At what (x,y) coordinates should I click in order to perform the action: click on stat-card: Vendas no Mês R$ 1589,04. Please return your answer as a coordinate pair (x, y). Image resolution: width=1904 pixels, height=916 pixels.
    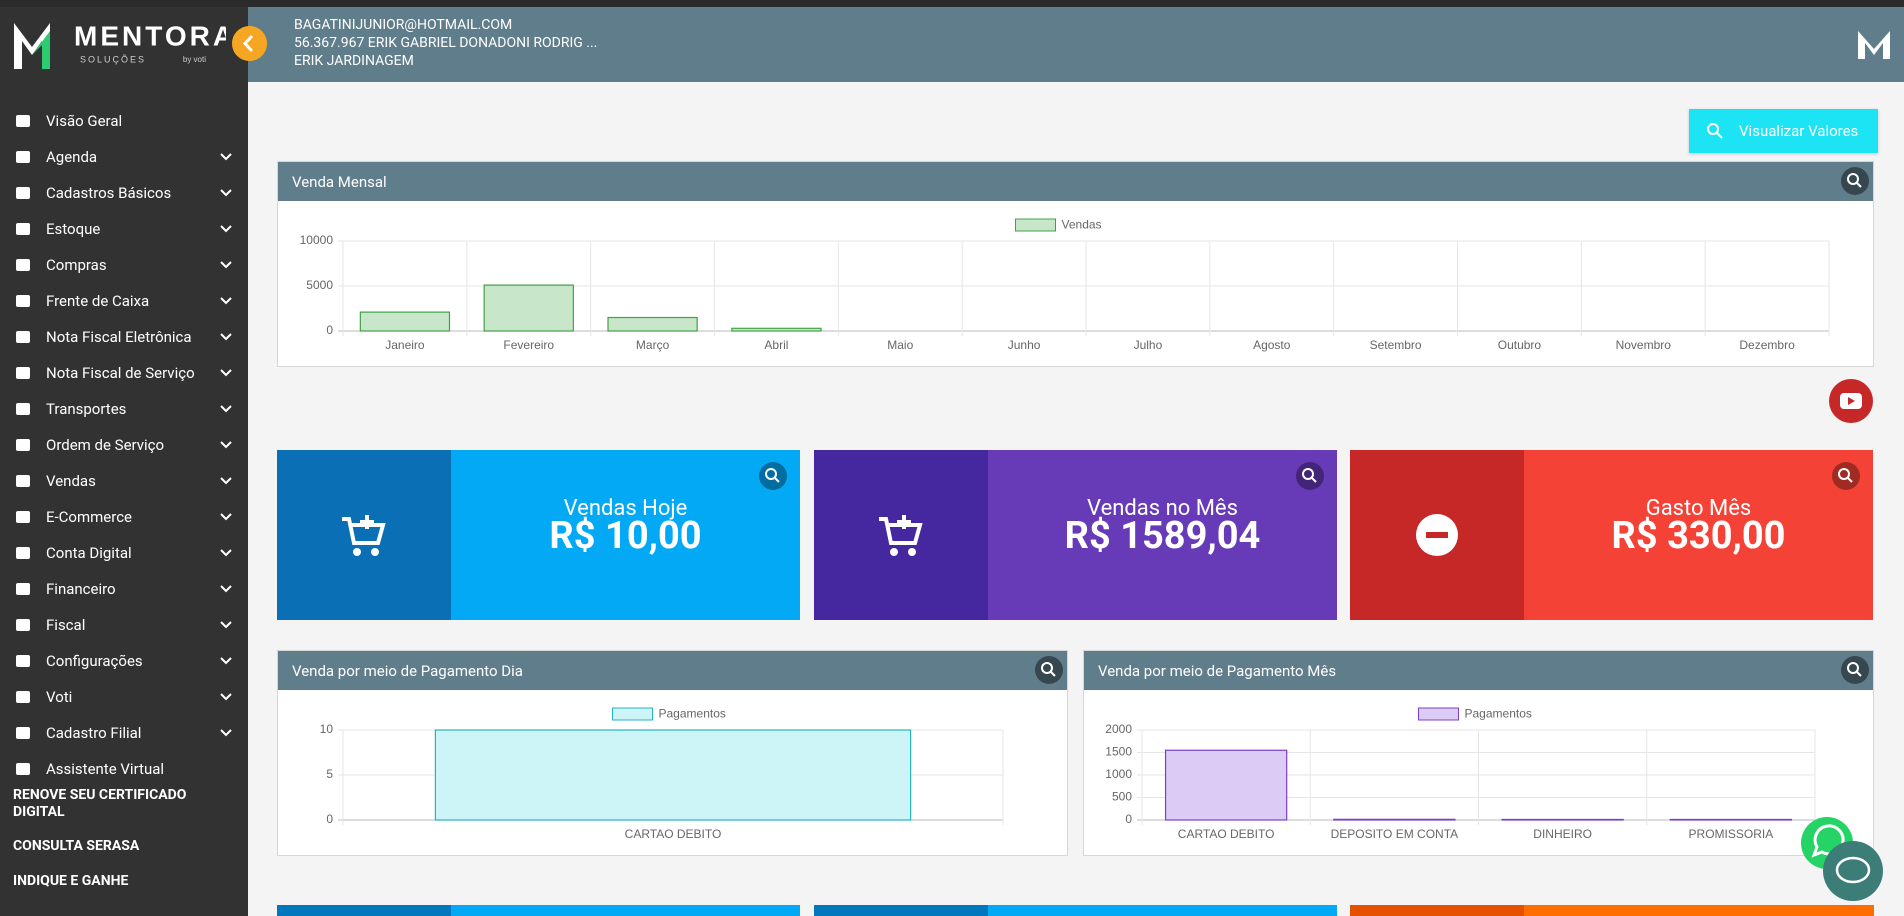
    Looking at the image, I should click on (1075, 535).